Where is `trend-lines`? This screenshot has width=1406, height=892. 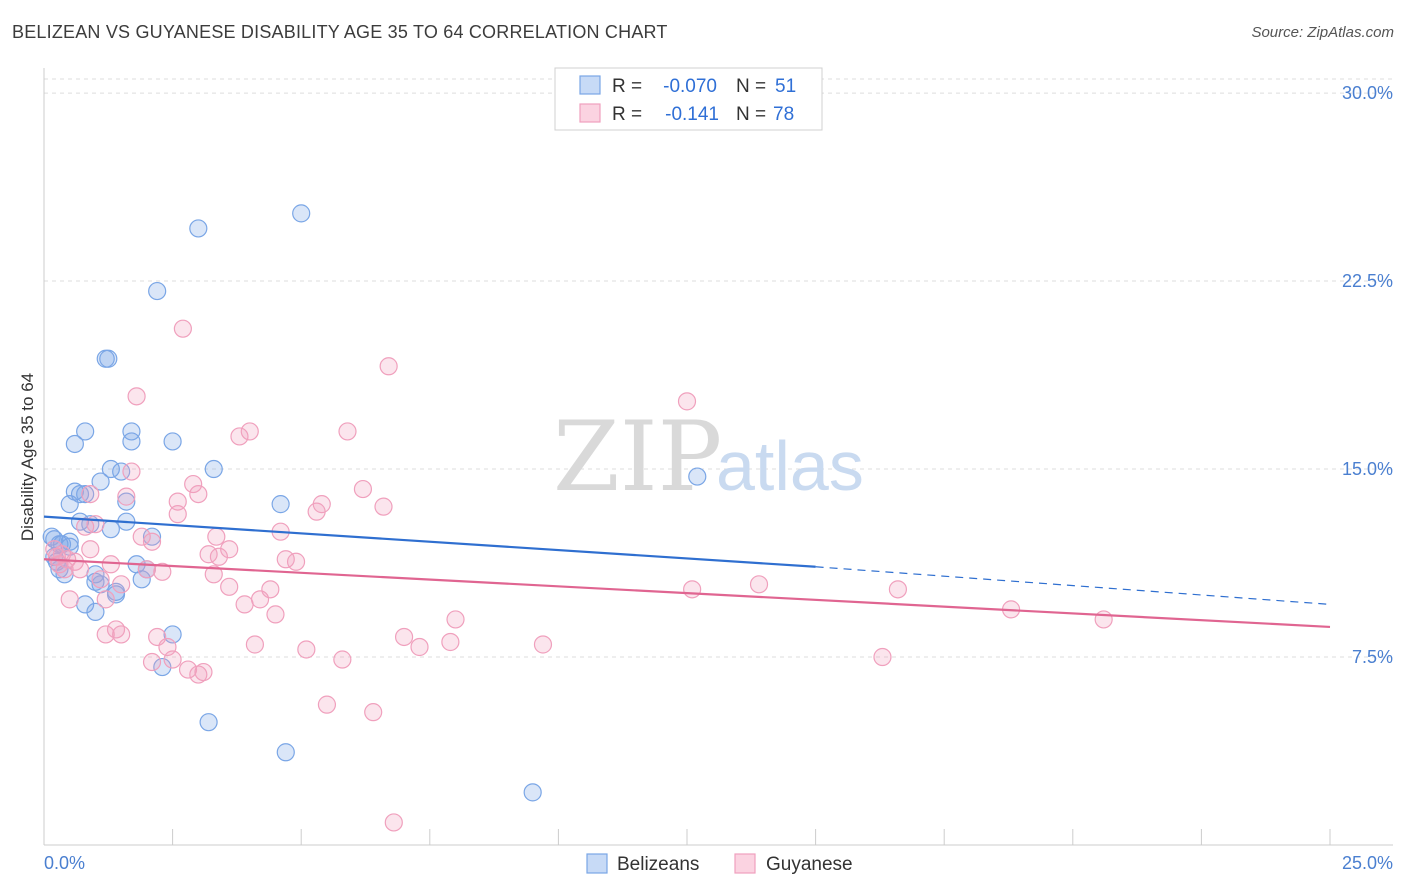
trend-lines is located at coordinates (687, 572).